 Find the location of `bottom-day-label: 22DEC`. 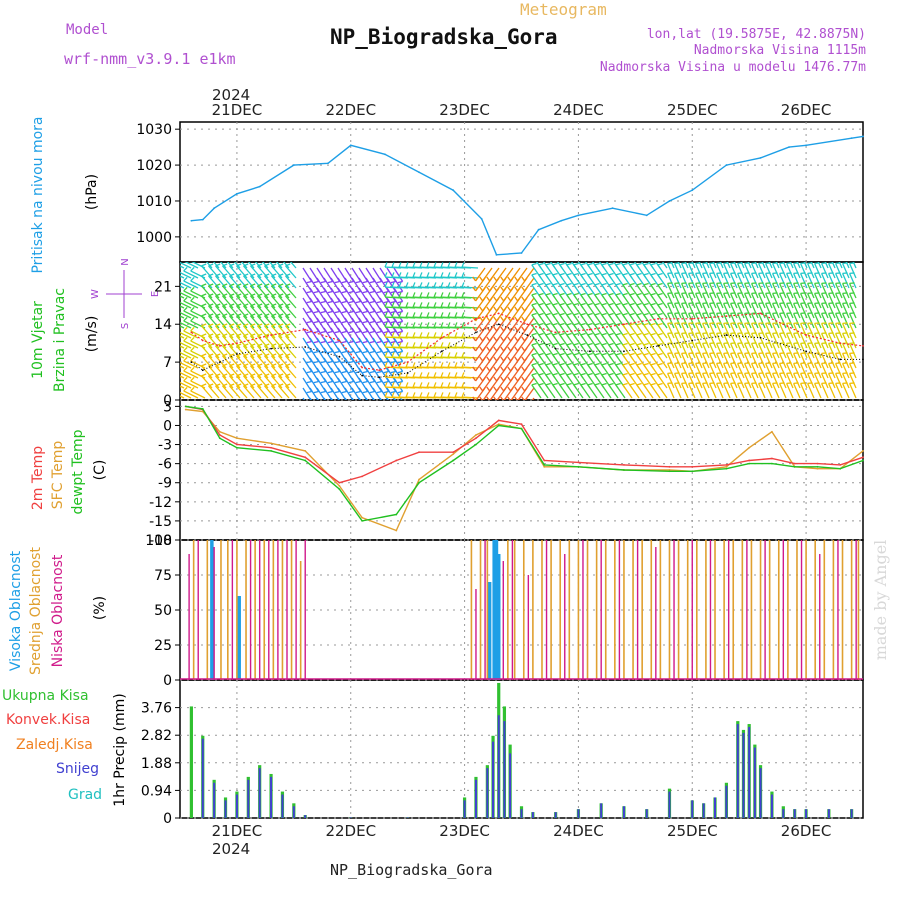

bottom-day-label: 22DEC is located at coordinates (350, 831).